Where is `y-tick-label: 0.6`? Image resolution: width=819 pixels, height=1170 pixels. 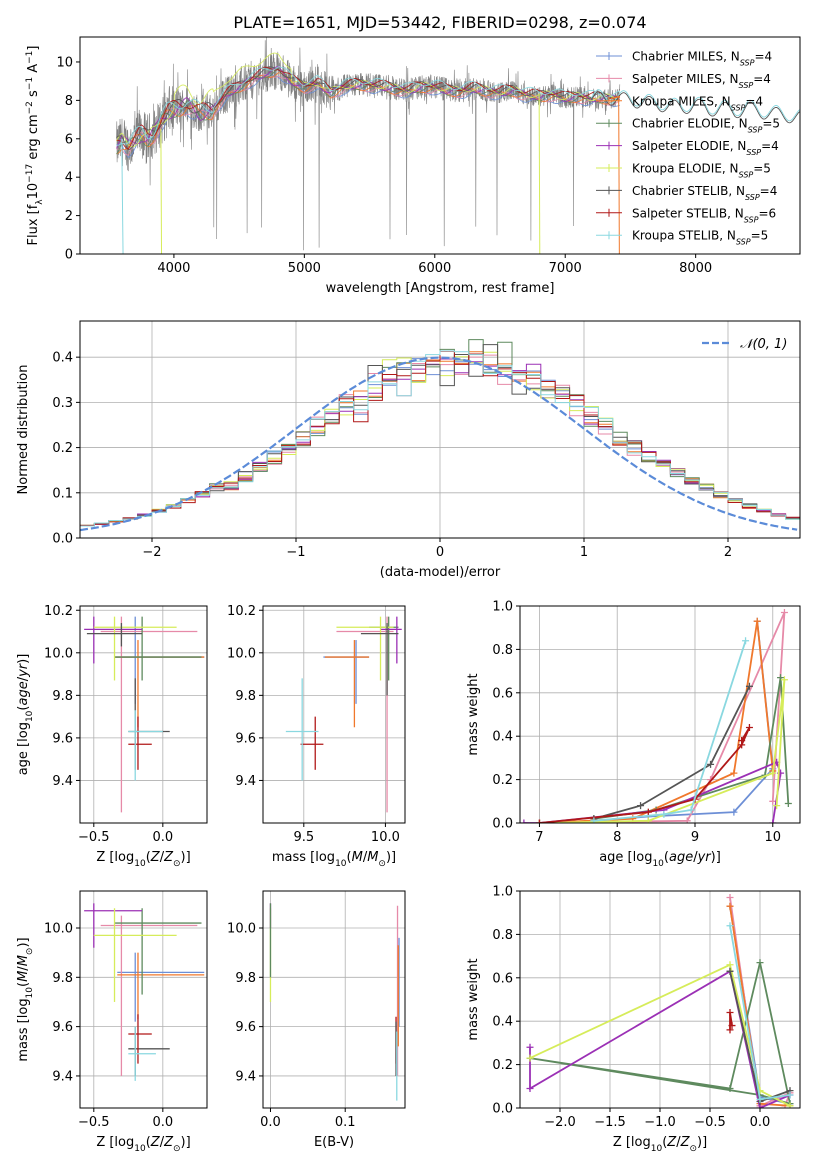 y-tick-label: 0.6 is located at coordinates (502, 978).